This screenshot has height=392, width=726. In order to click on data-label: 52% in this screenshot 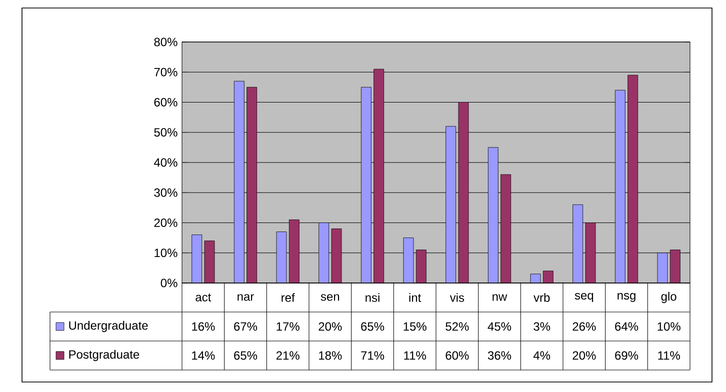, I will do `click(457, 326)`.